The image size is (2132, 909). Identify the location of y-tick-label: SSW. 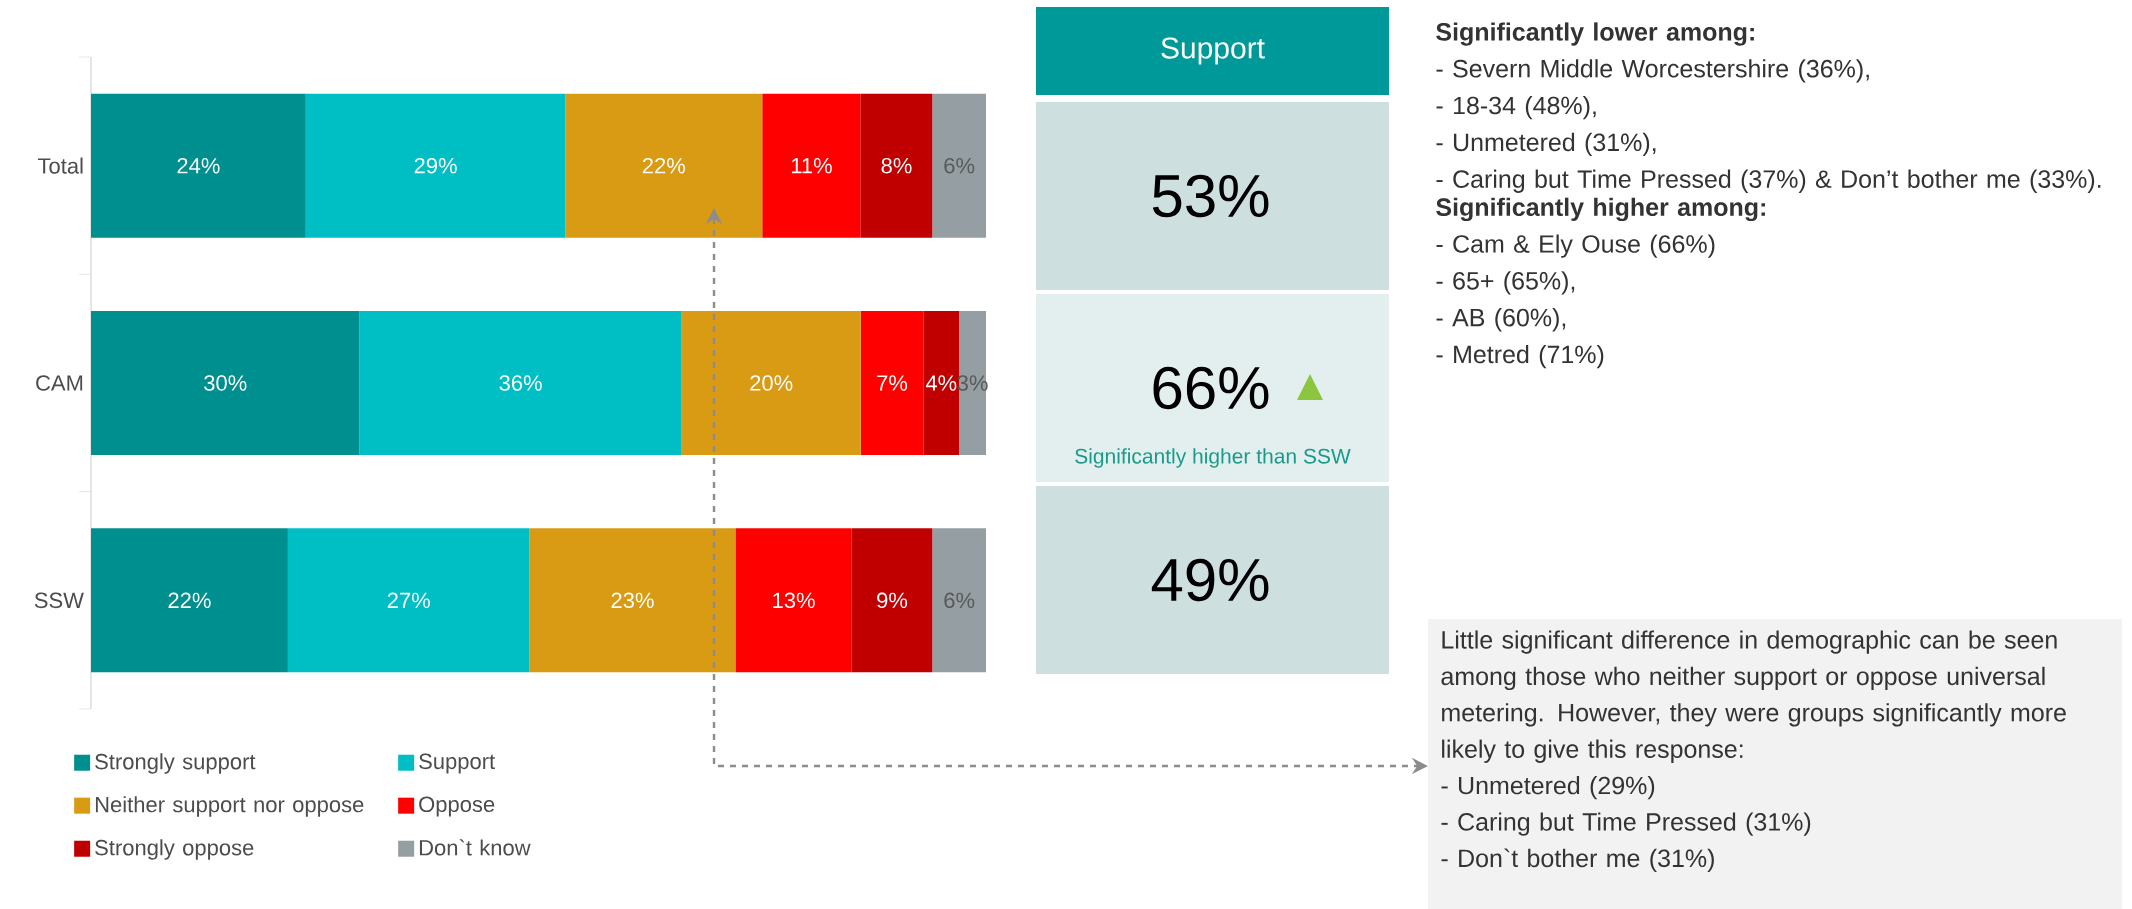
(59, 600).